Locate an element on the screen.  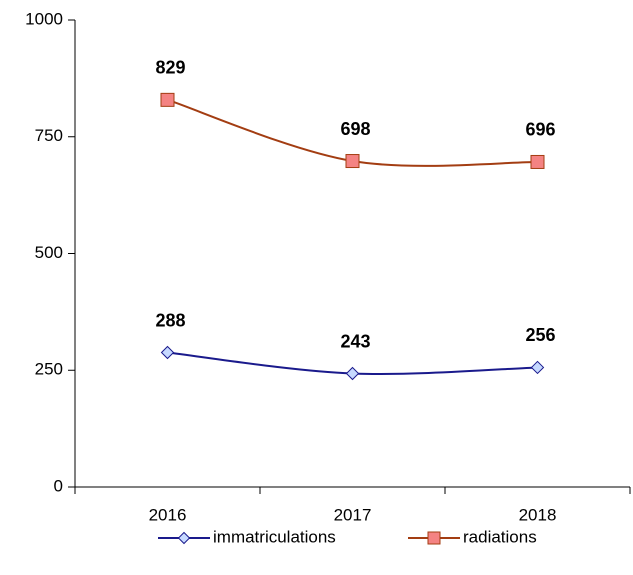
x-tick-label: 2016 is located at coordinates (168, 514).